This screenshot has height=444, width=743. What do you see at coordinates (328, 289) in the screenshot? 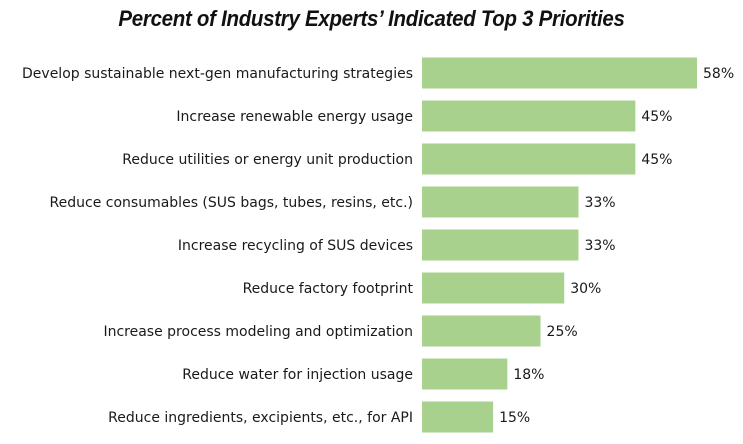
I see `category-label: Reduce factory footprint` at bounding box center [328, 289].